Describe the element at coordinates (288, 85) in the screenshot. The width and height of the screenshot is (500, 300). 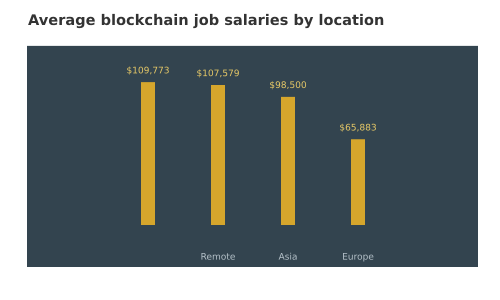
I see `data-label: $98,500` at that location.